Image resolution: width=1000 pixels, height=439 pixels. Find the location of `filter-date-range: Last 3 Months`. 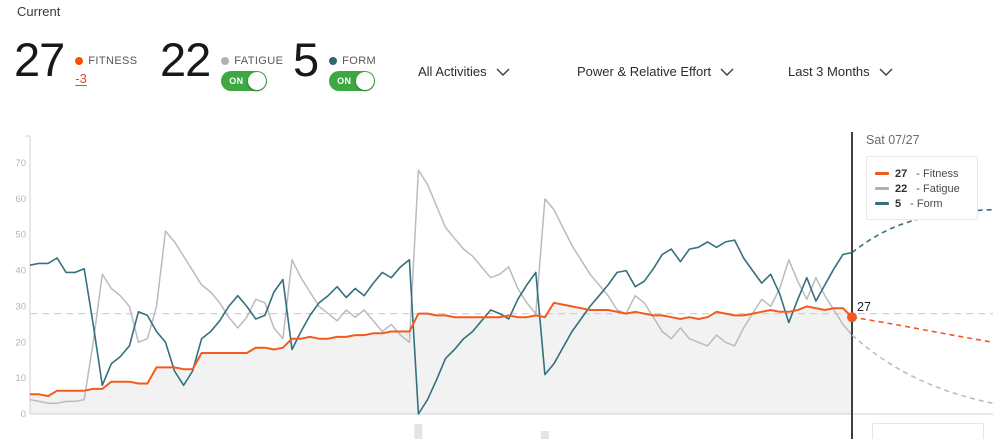

filter-date-range: Last 3 Months is located at coordinates (840, 71).